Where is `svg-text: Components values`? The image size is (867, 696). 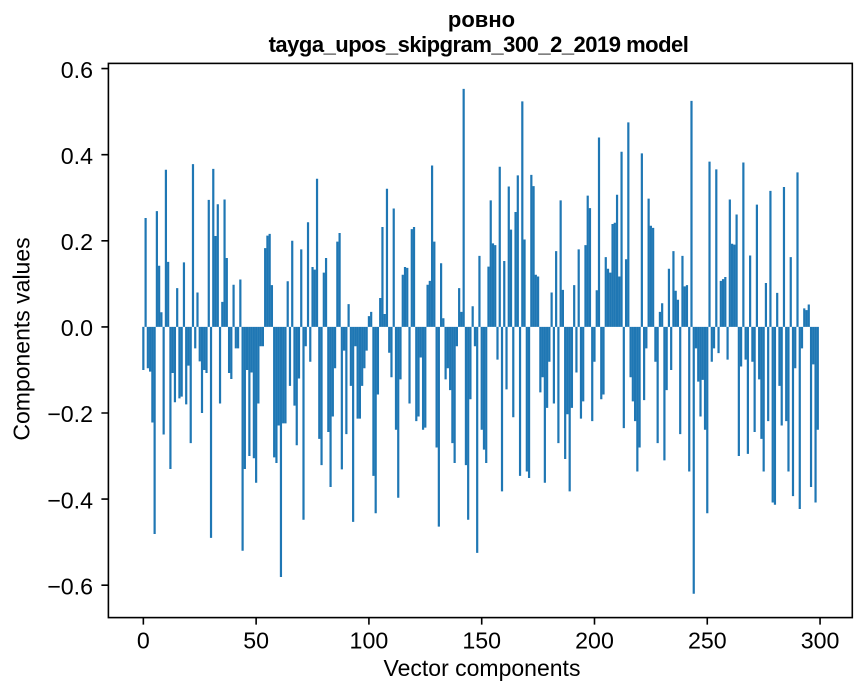
svg-text: Components values is located at coordinates (22, 338).